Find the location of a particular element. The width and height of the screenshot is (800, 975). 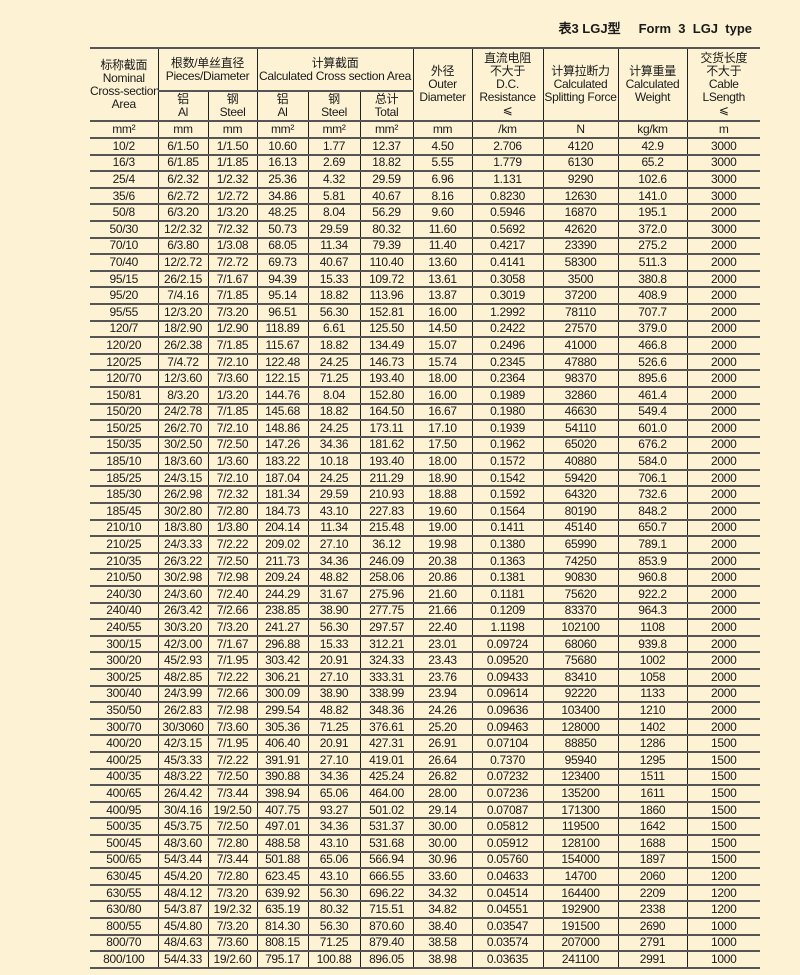

table-cell: 7/1.67 is located at coordinates (232, 279).